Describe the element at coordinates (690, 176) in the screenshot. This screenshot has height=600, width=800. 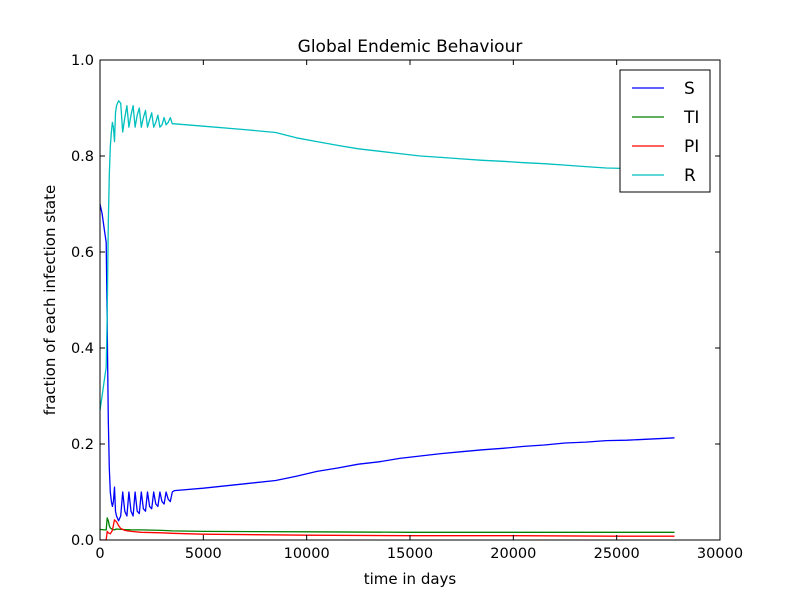
I see `legend-label-r: R` at that location.